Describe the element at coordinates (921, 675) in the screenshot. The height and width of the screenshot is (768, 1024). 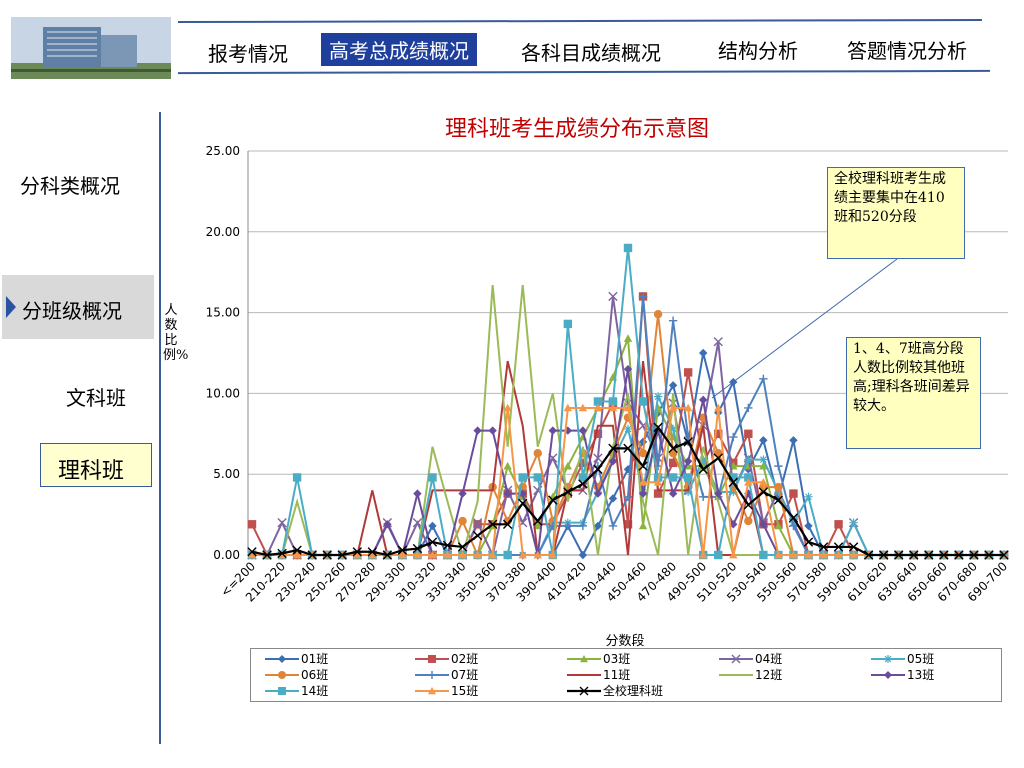
I see `legend-label: 13班` at that location.